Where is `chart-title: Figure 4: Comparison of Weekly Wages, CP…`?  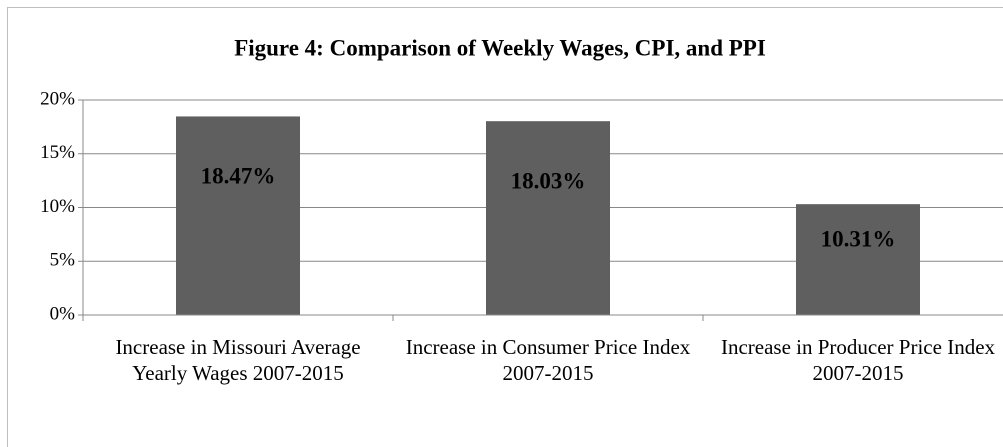 chart-title: Figure 4: Comparison of Weekly Wages, CP… is located at coordinates (500, 47).